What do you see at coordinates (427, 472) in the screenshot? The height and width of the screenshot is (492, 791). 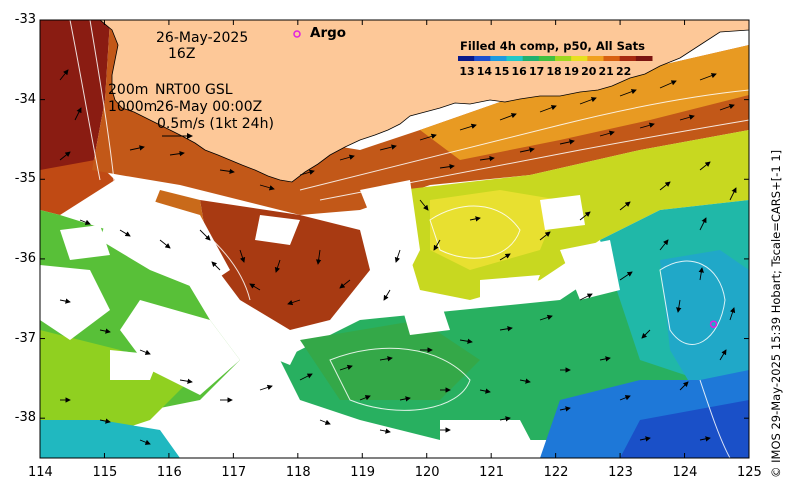 I see `x-tick-label: 120` at bounding box center [427, 472].